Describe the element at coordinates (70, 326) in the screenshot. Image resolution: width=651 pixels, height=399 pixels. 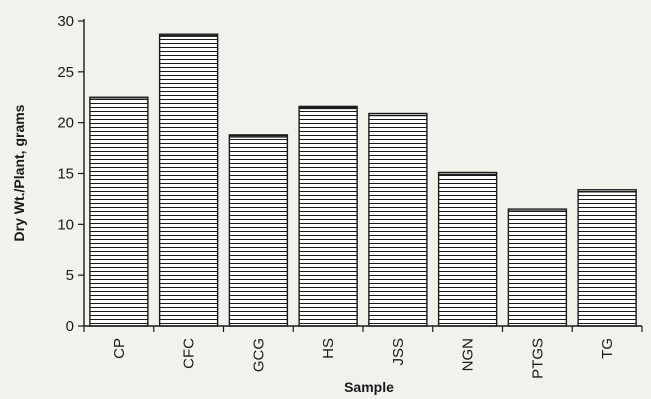
I see `y-tick-label: 0` at that location.